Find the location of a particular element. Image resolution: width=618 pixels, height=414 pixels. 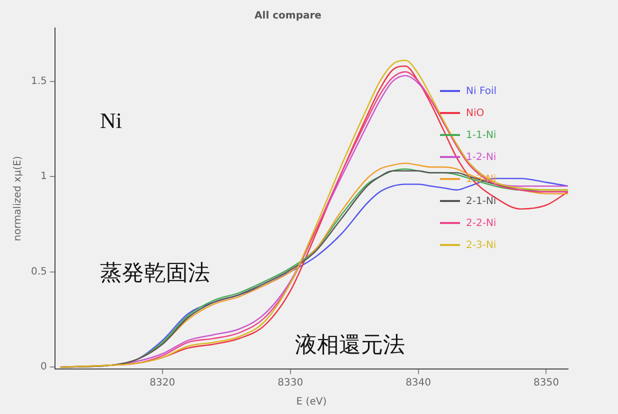

chart-title: All compare is located at coordinates (288, 16).